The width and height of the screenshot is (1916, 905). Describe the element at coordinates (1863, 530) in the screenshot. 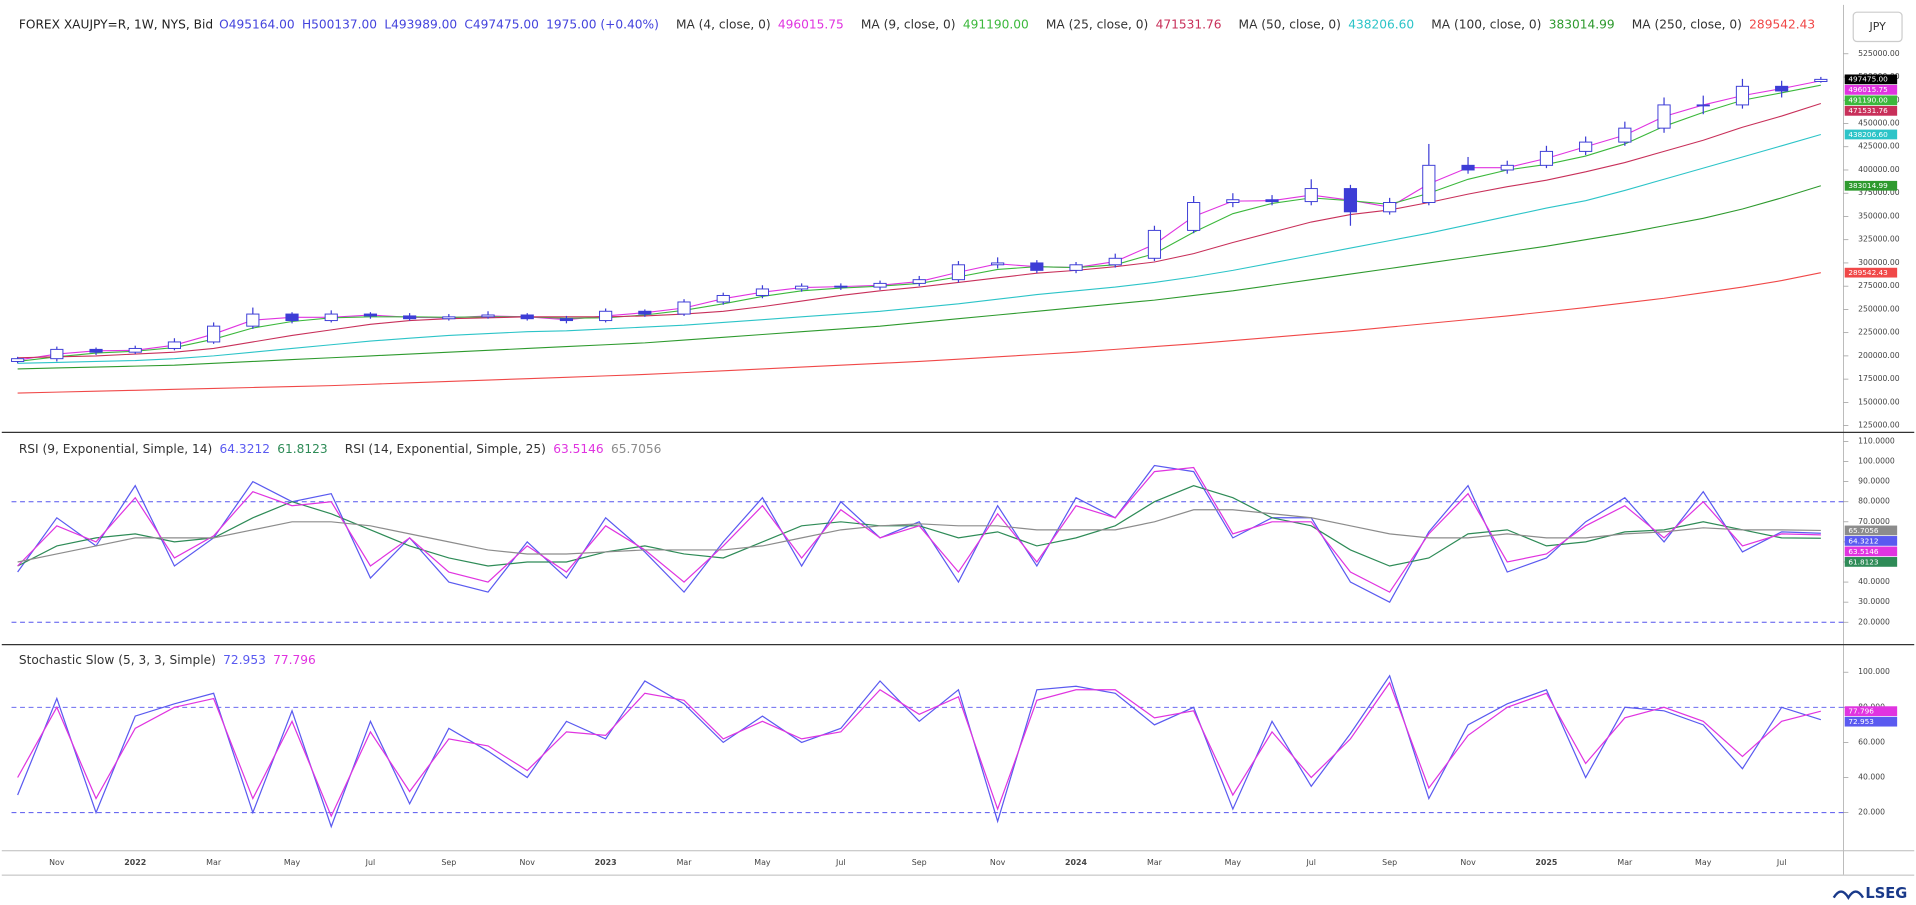

I see `value-tag-label: 65.7056` at that location.